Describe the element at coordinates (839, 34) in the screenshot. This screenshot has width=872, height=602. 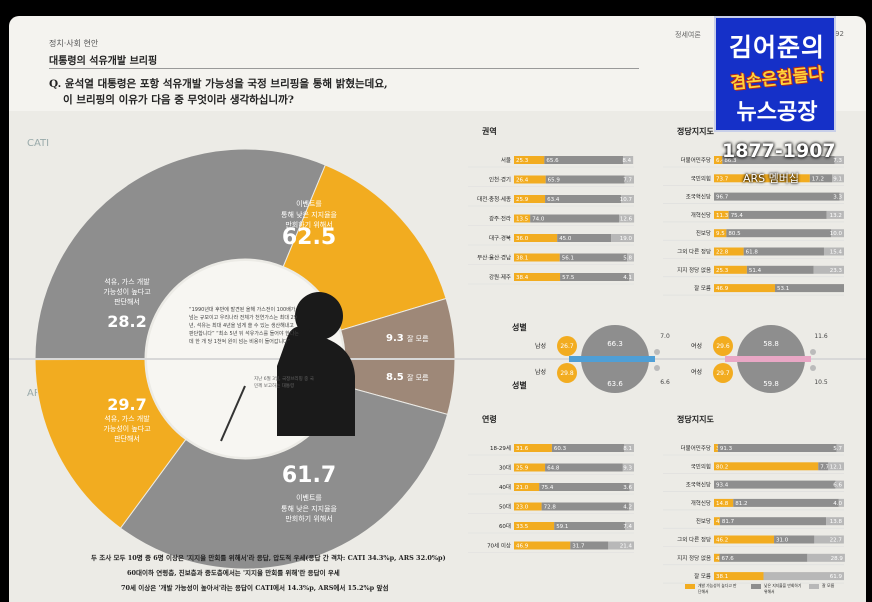
I see `page-number: 92` at that location.